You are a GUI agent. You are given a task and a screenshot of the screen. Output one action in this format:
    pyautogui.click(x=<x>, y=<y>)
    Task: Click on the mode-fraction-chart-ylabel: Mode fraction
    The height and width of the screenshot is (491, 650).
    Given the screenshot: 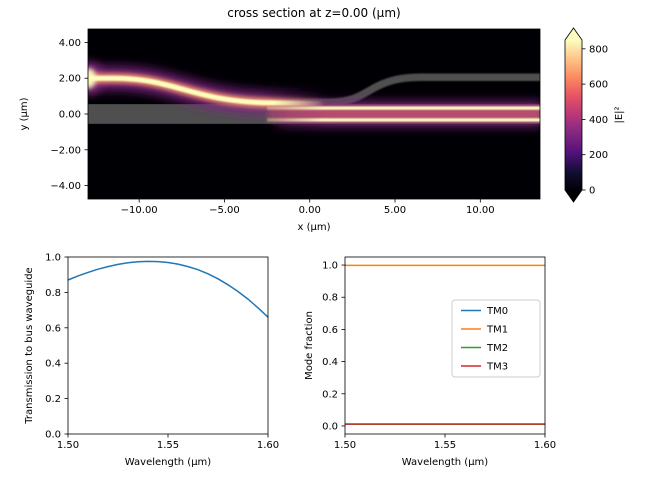 What is the action you would take?
    pyautogui.click(x=309, y=345)
    